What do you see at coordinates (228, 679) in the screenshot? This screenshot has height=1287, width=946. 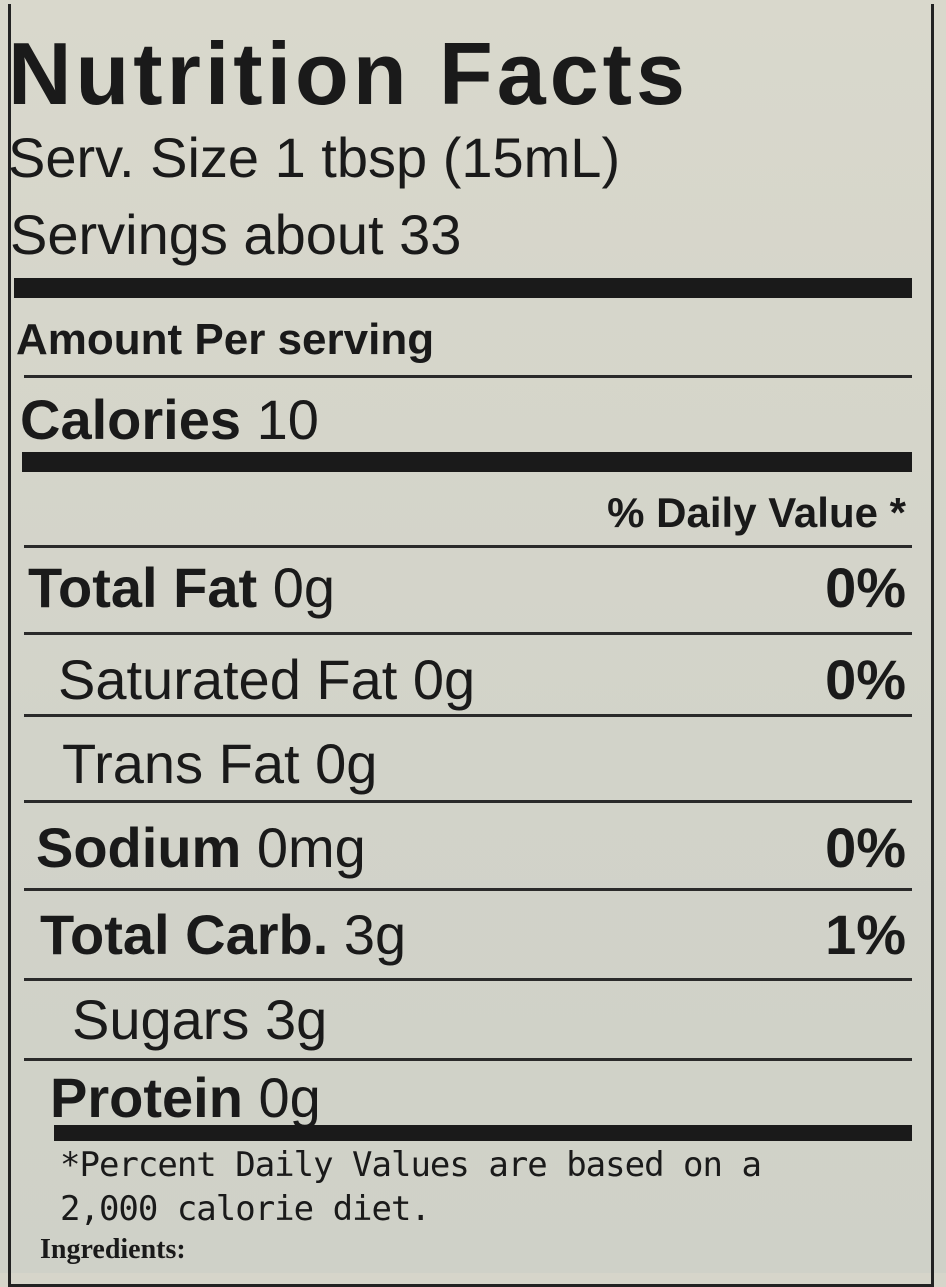 I see `nutrient-name: Saturated Fat` at bounding box center [228, 679].